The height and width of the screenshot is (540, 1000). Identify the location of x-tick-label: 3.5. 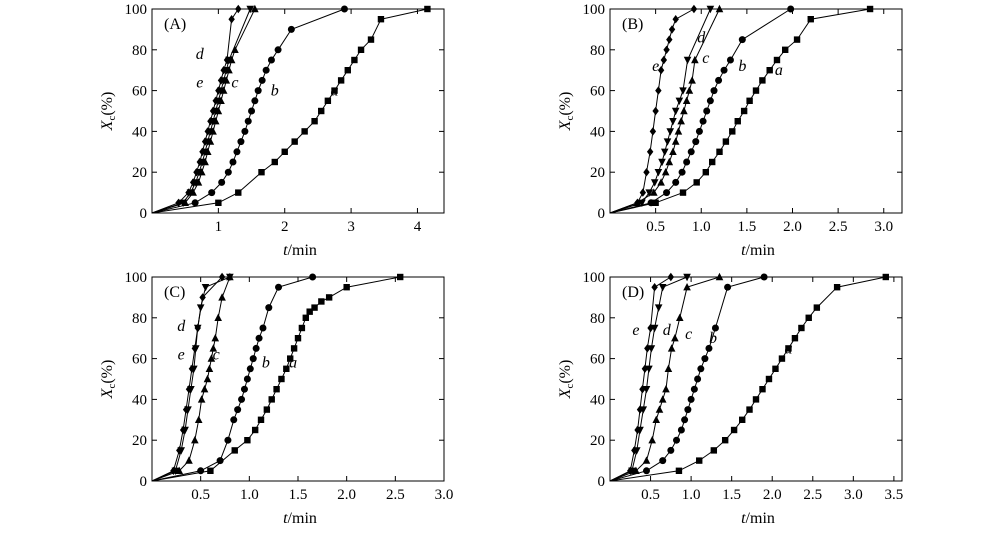
(894, 495).